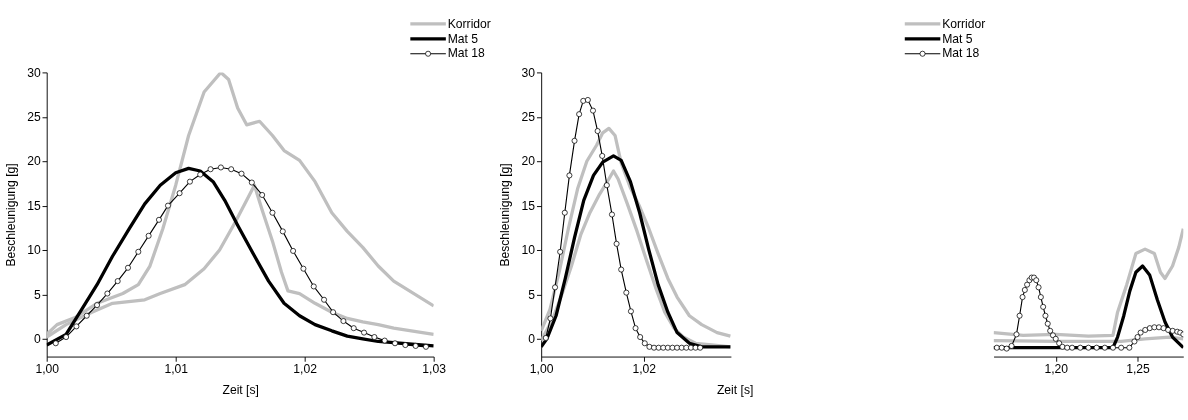 This screenshot has height=420, width=1188. Describe the element at coordinates (1138, 368) in the screenshot. I see `x-tick-label: 1,25` at that location.